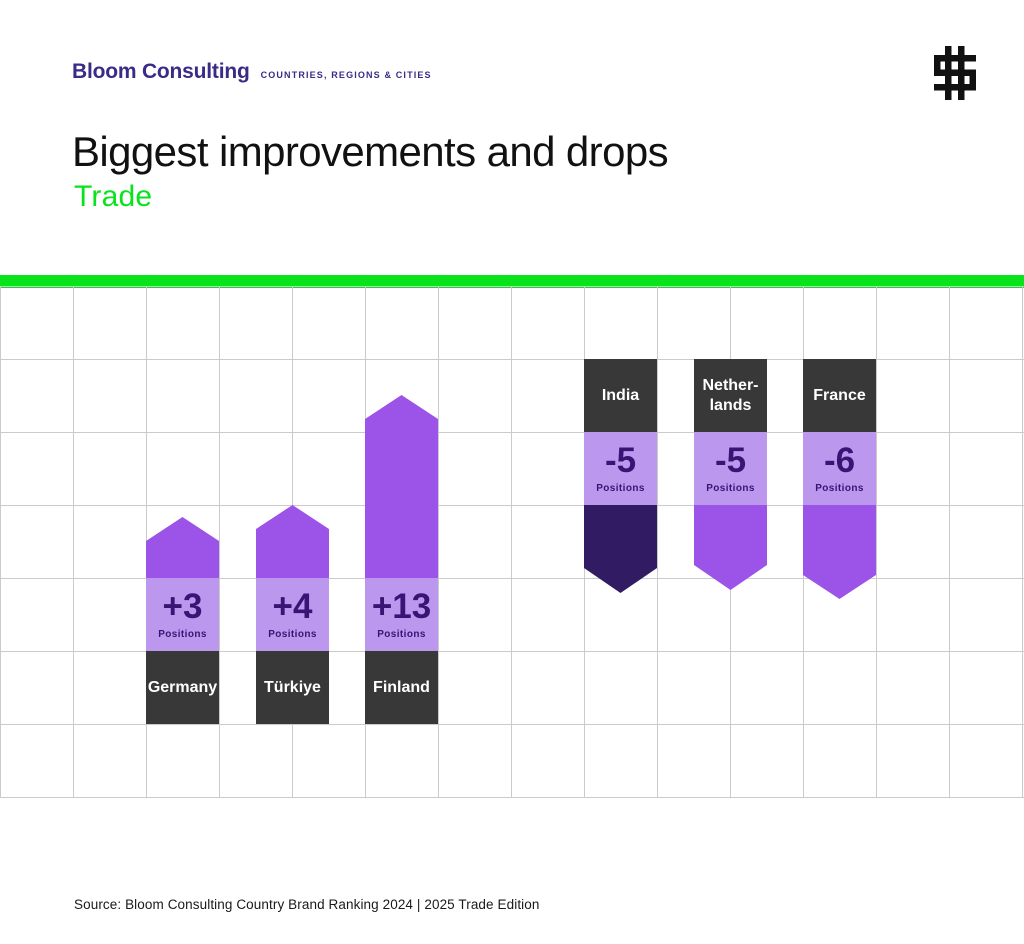  Describe the element at coordinates (292, 541) in the screenshot. I see `arrow-up-trkiye-shaft` at that location.